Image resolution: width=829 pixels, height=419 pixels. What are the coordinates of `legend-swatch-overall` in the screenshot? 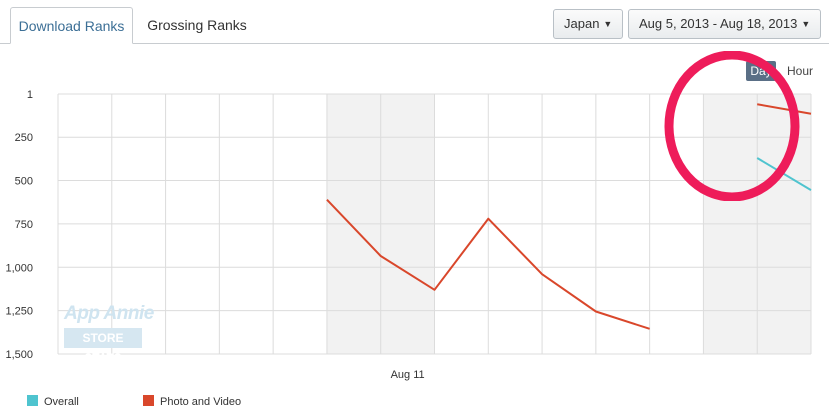 It's located at (32, 400).